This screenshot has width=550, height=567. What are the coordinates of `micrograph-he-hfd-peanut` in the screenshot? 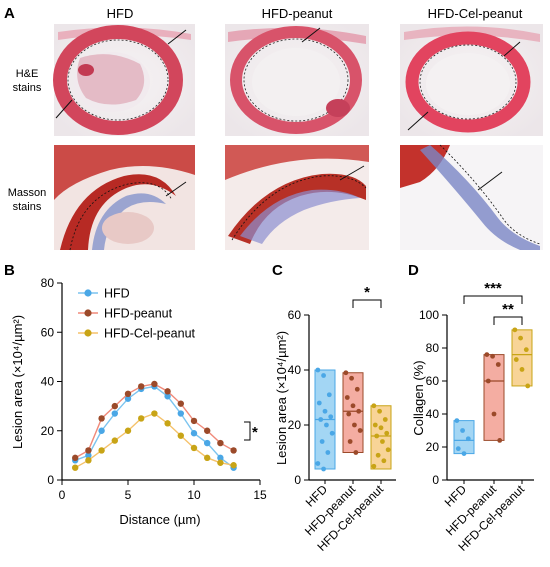 It's located at (297, 80).